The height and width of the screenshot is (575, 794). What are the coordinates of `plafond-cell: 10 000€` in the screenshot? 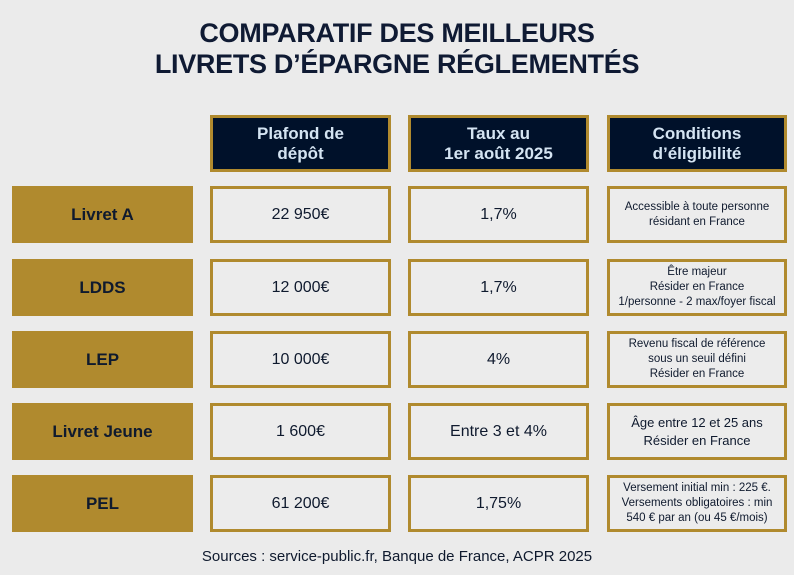 It's located at (300, 359).